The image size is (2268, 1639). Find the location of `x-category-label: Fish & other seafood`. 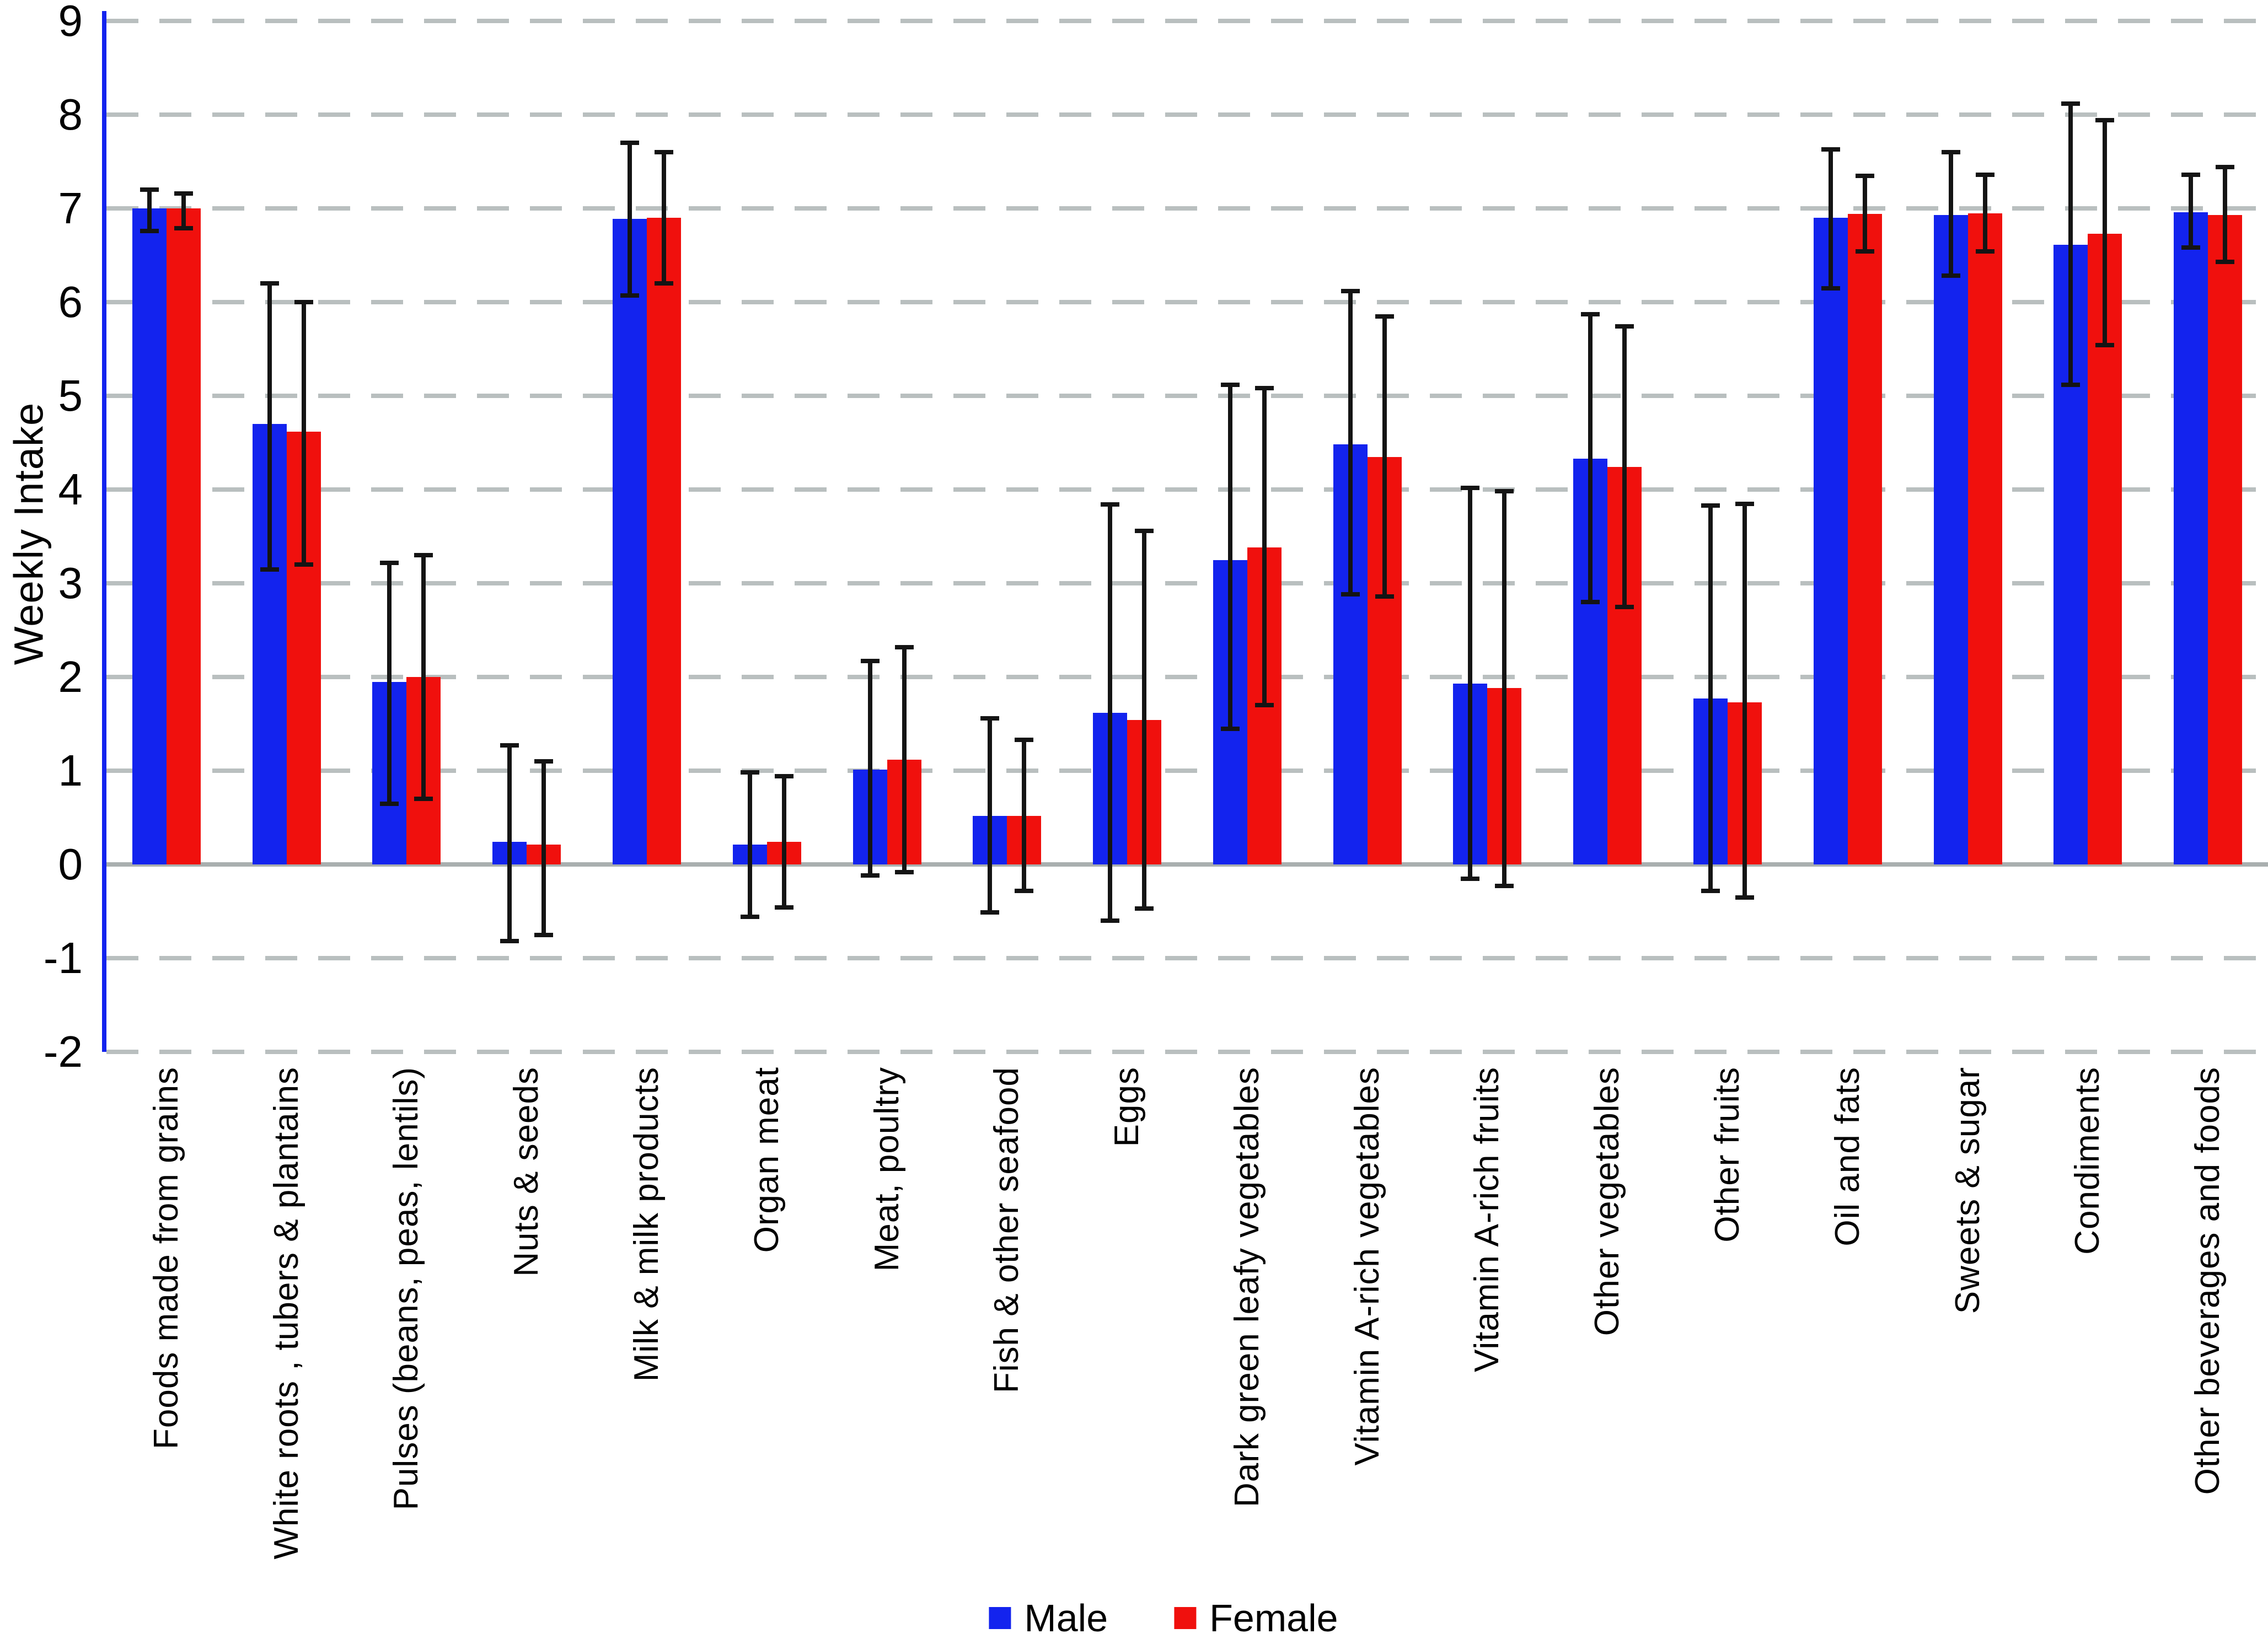

x-category-label: Fish & other seafood is located at coordinates (1007, 1230).